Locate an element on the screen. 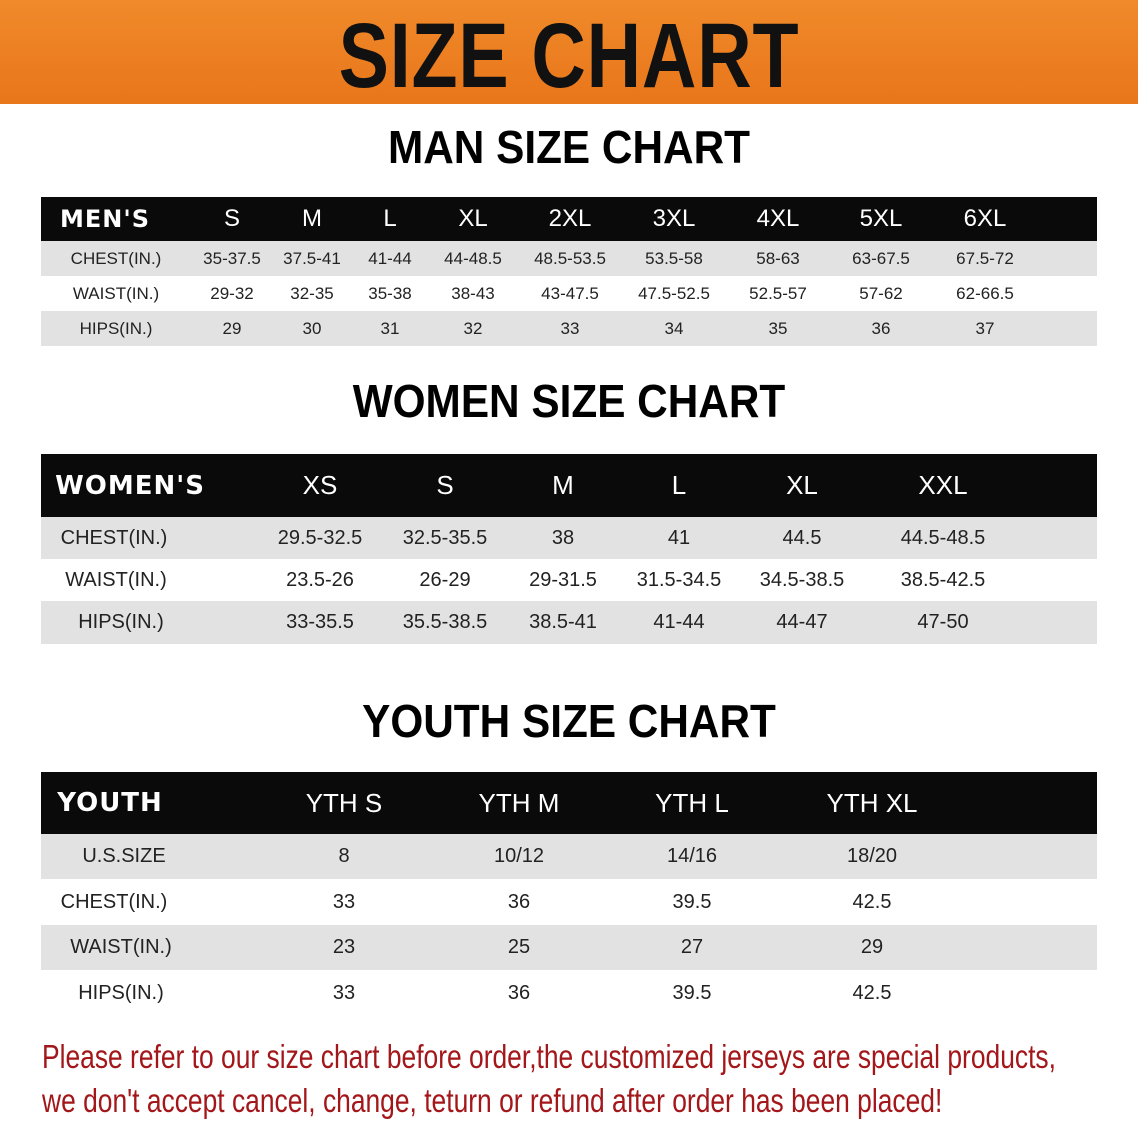 The image size is (1138, 1132). table-row: U.S.SIZE 8 10/12 14/16 18/20 is located at coordinates (569, 856).